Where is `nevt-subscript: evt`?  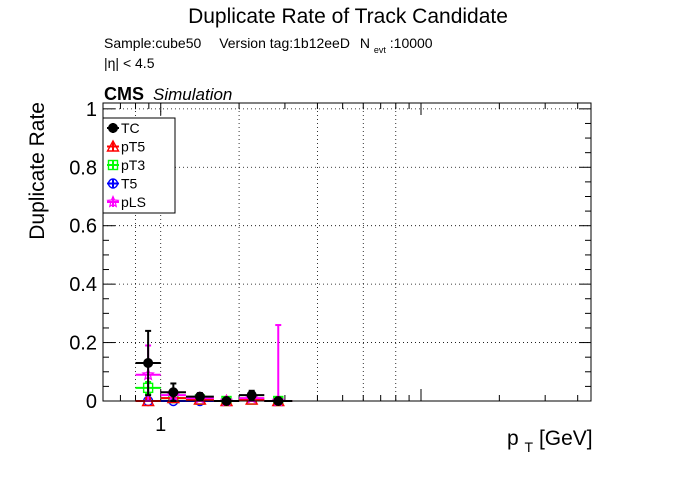
nevt-subscript: evt is located at coordinates (380, 50).